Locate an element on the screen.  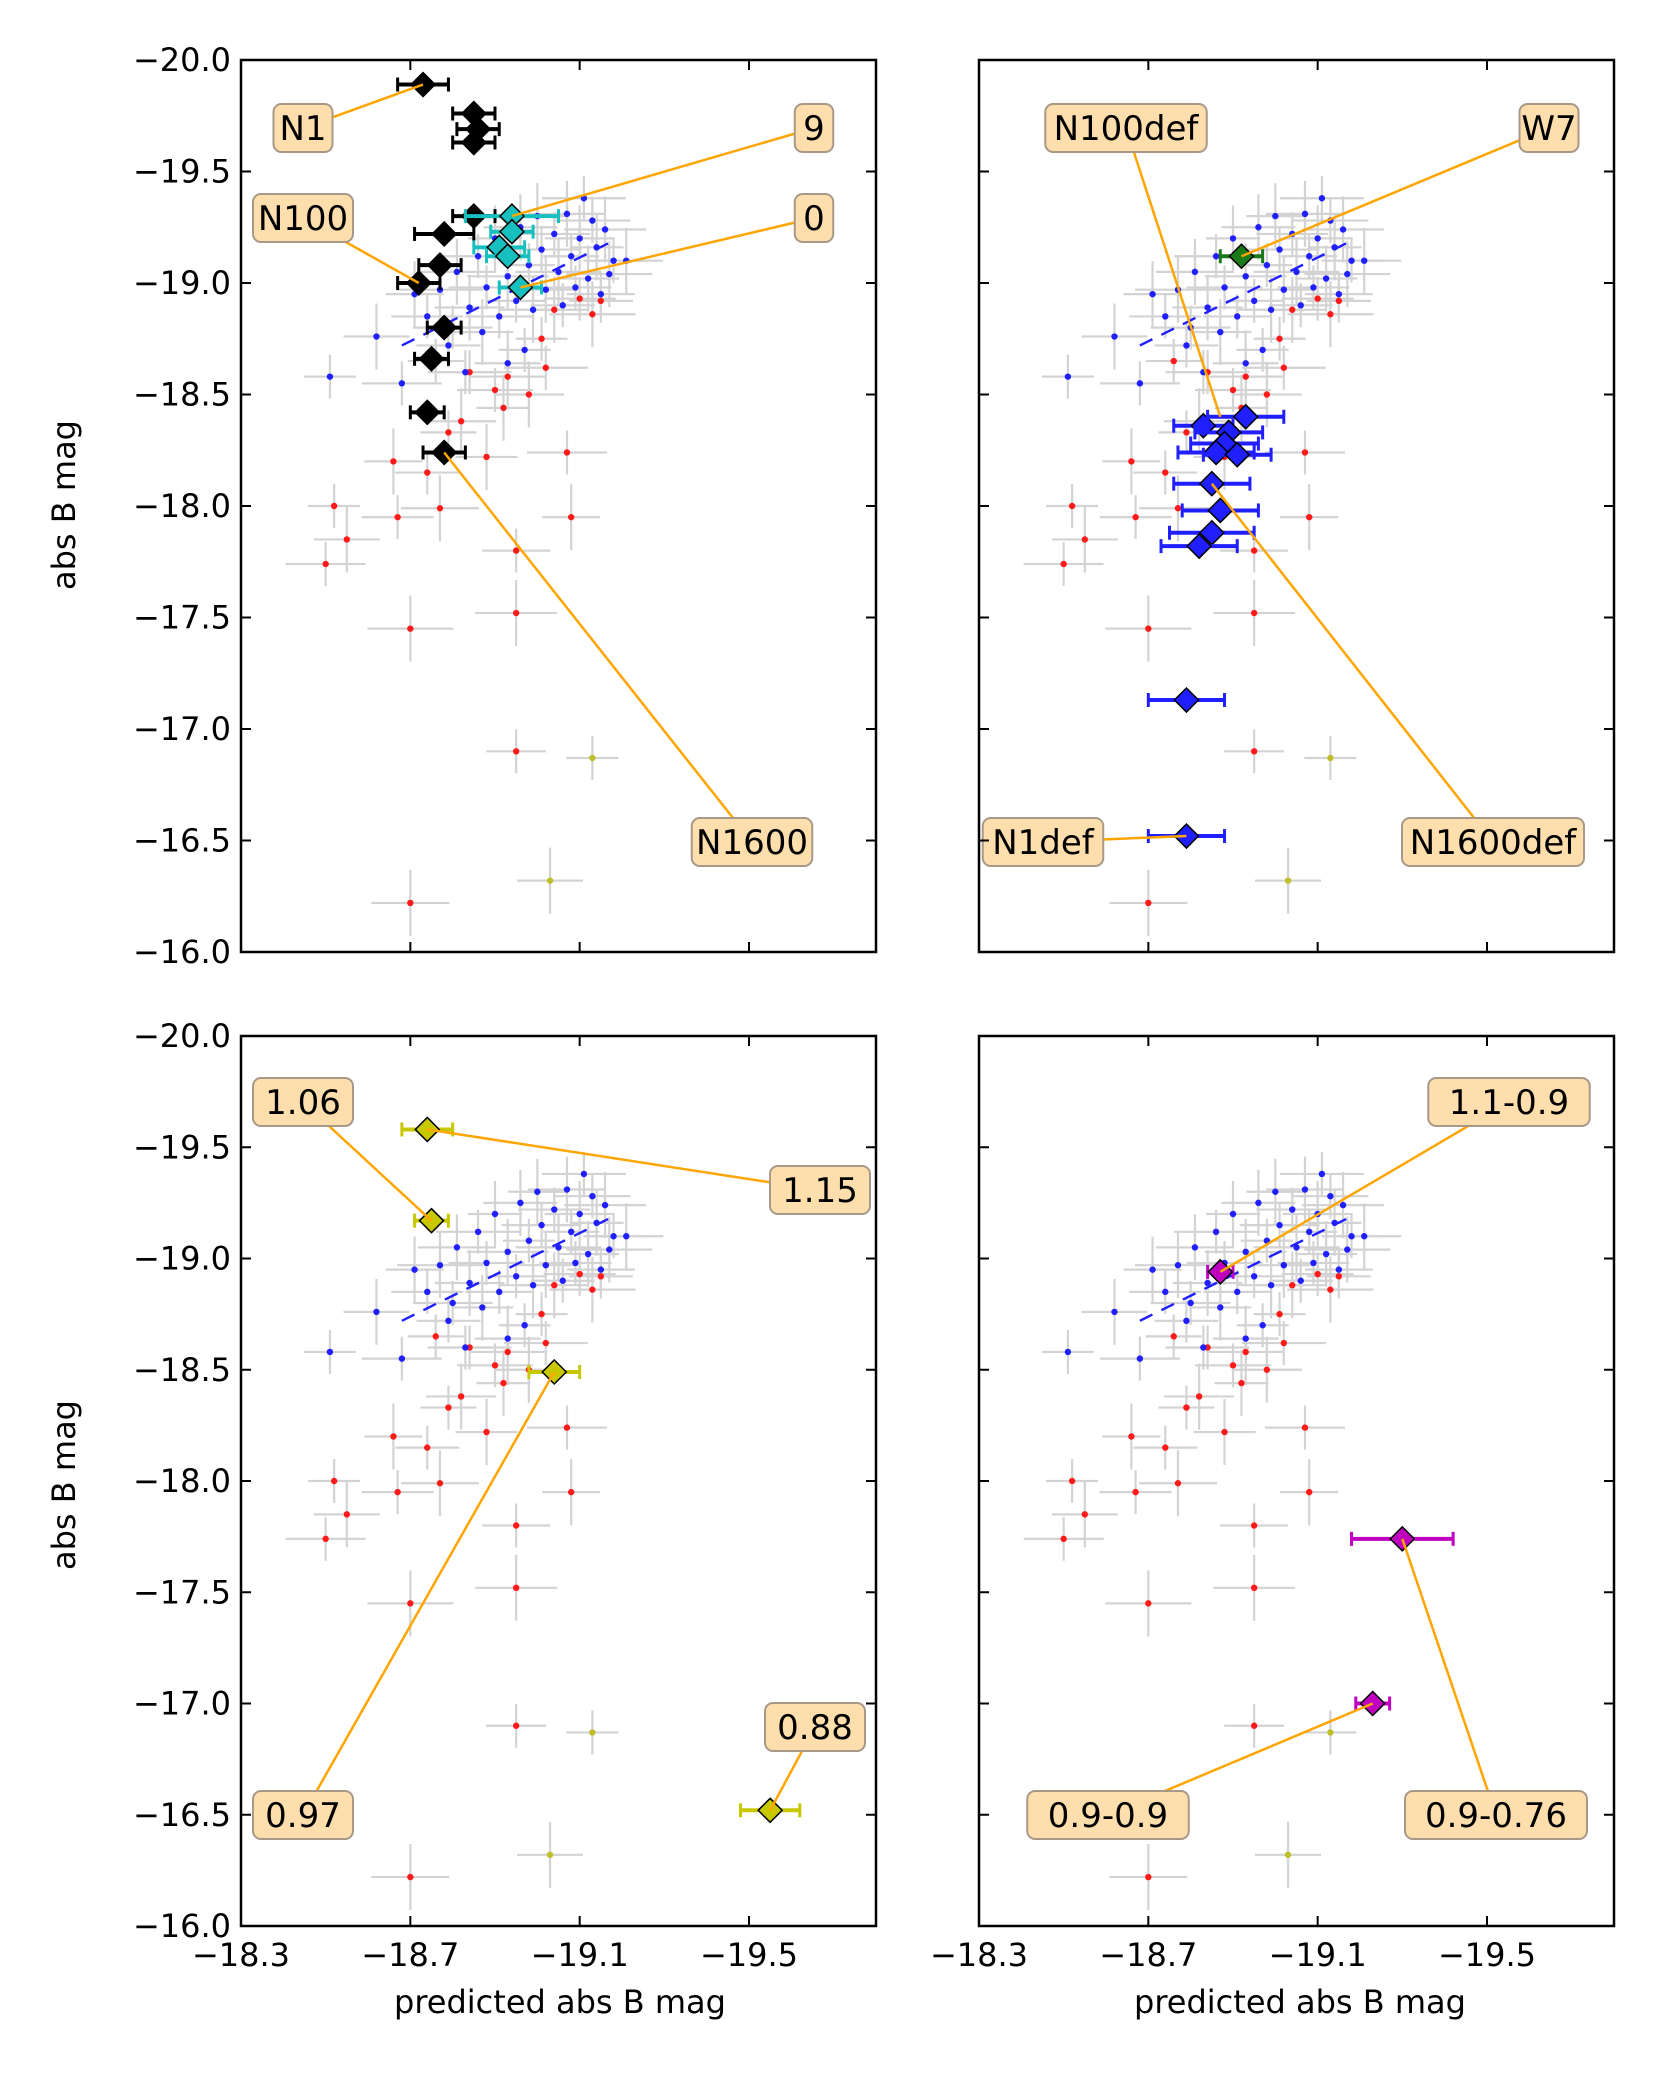
y-tick-label: −20.0 is located at coordinates (182, 1036).